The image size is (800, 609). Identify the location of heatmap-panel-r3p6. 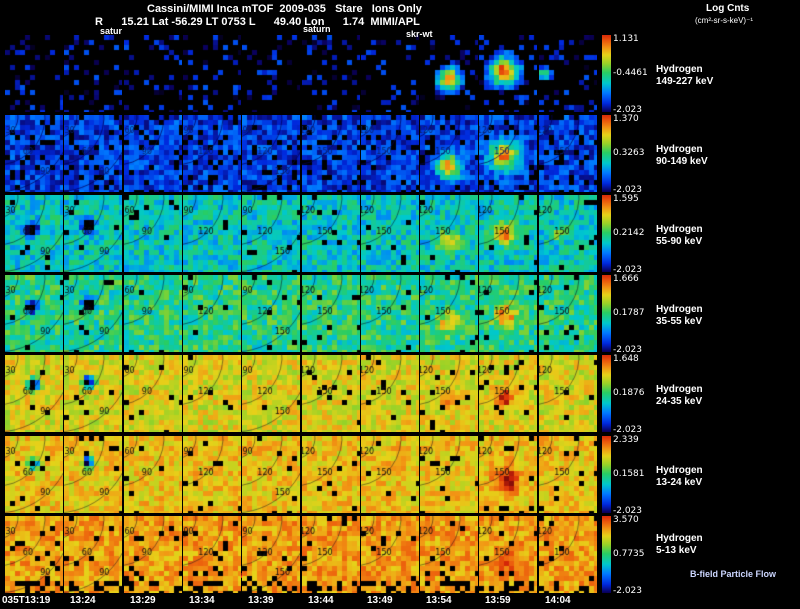
(331, 233).